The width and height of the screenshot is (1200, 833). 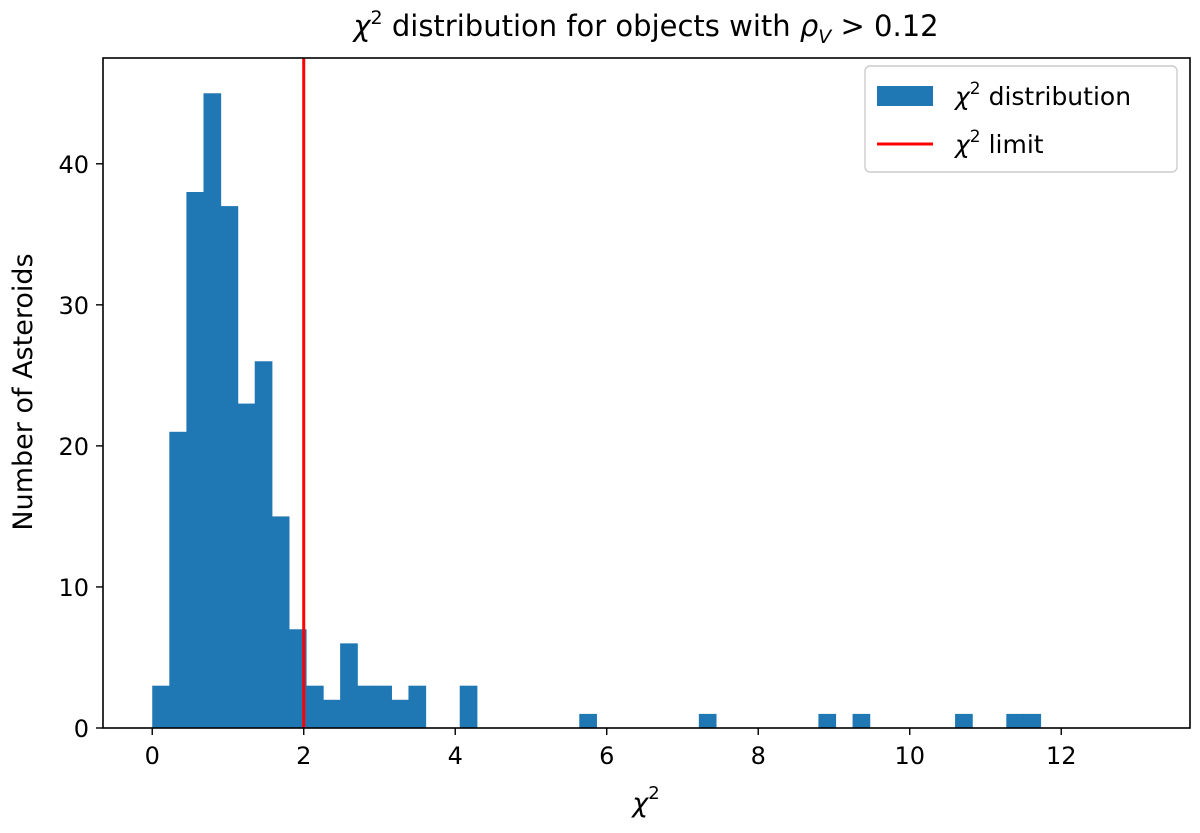 I want to click on x-tick-label: 0, so click(x=152, y=756).